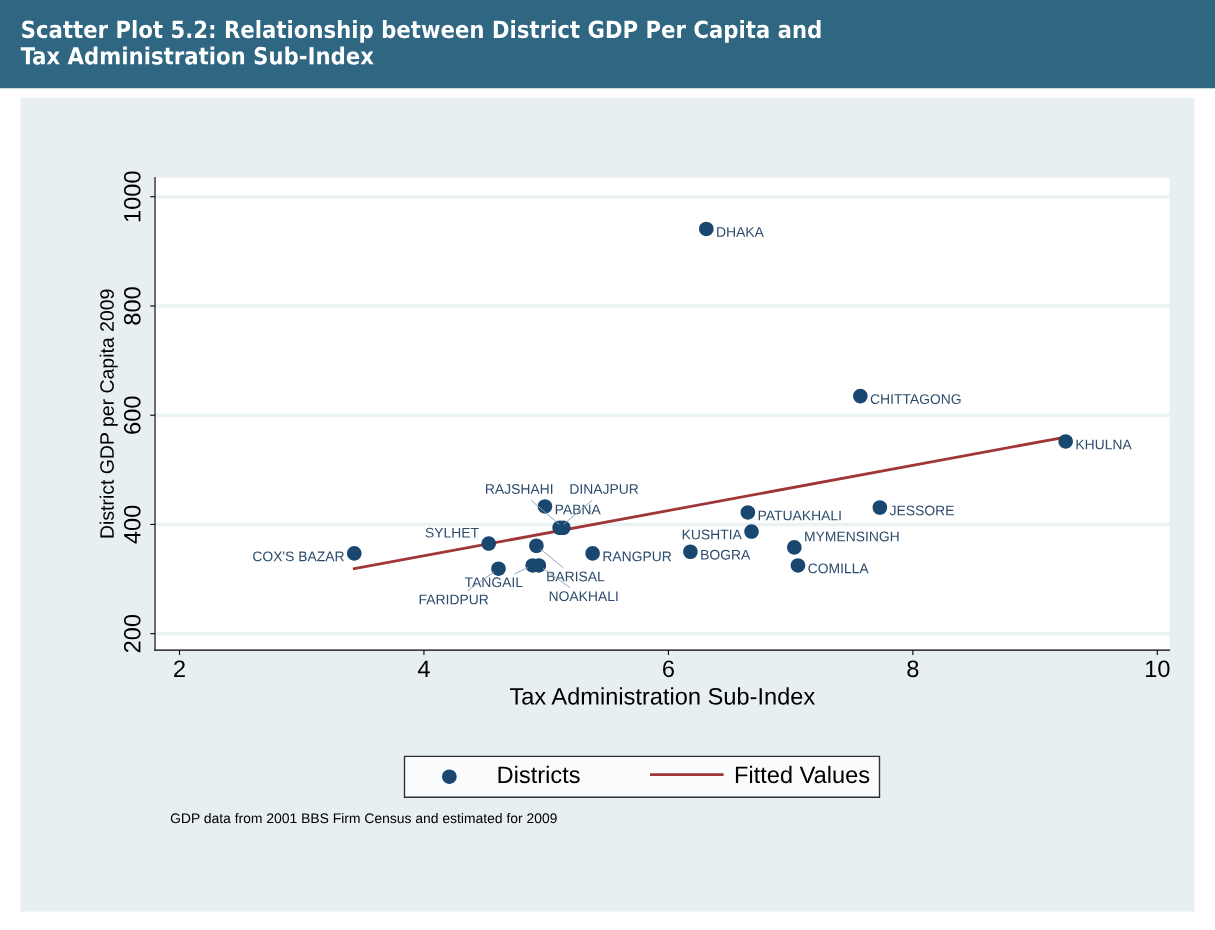 The image size is (1215, 930). I want to click on annotation: PABNA, so click(578, 509).